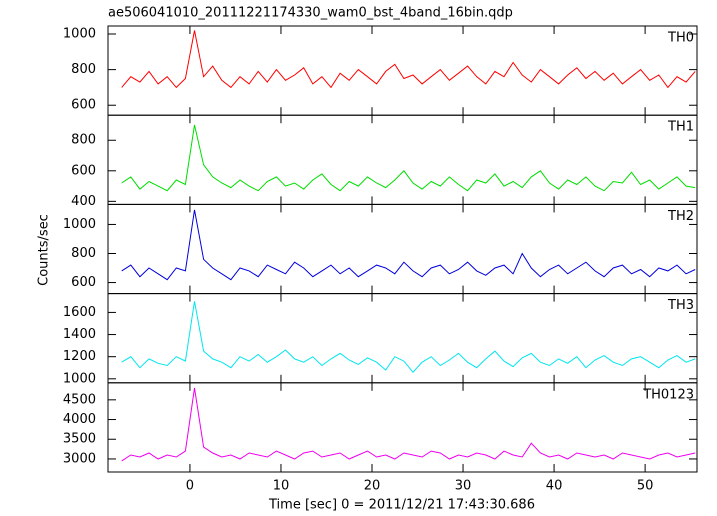 The height and width of the screenshot is (516, 717). I want to click on panel-label: TH0, so click(680, 38).